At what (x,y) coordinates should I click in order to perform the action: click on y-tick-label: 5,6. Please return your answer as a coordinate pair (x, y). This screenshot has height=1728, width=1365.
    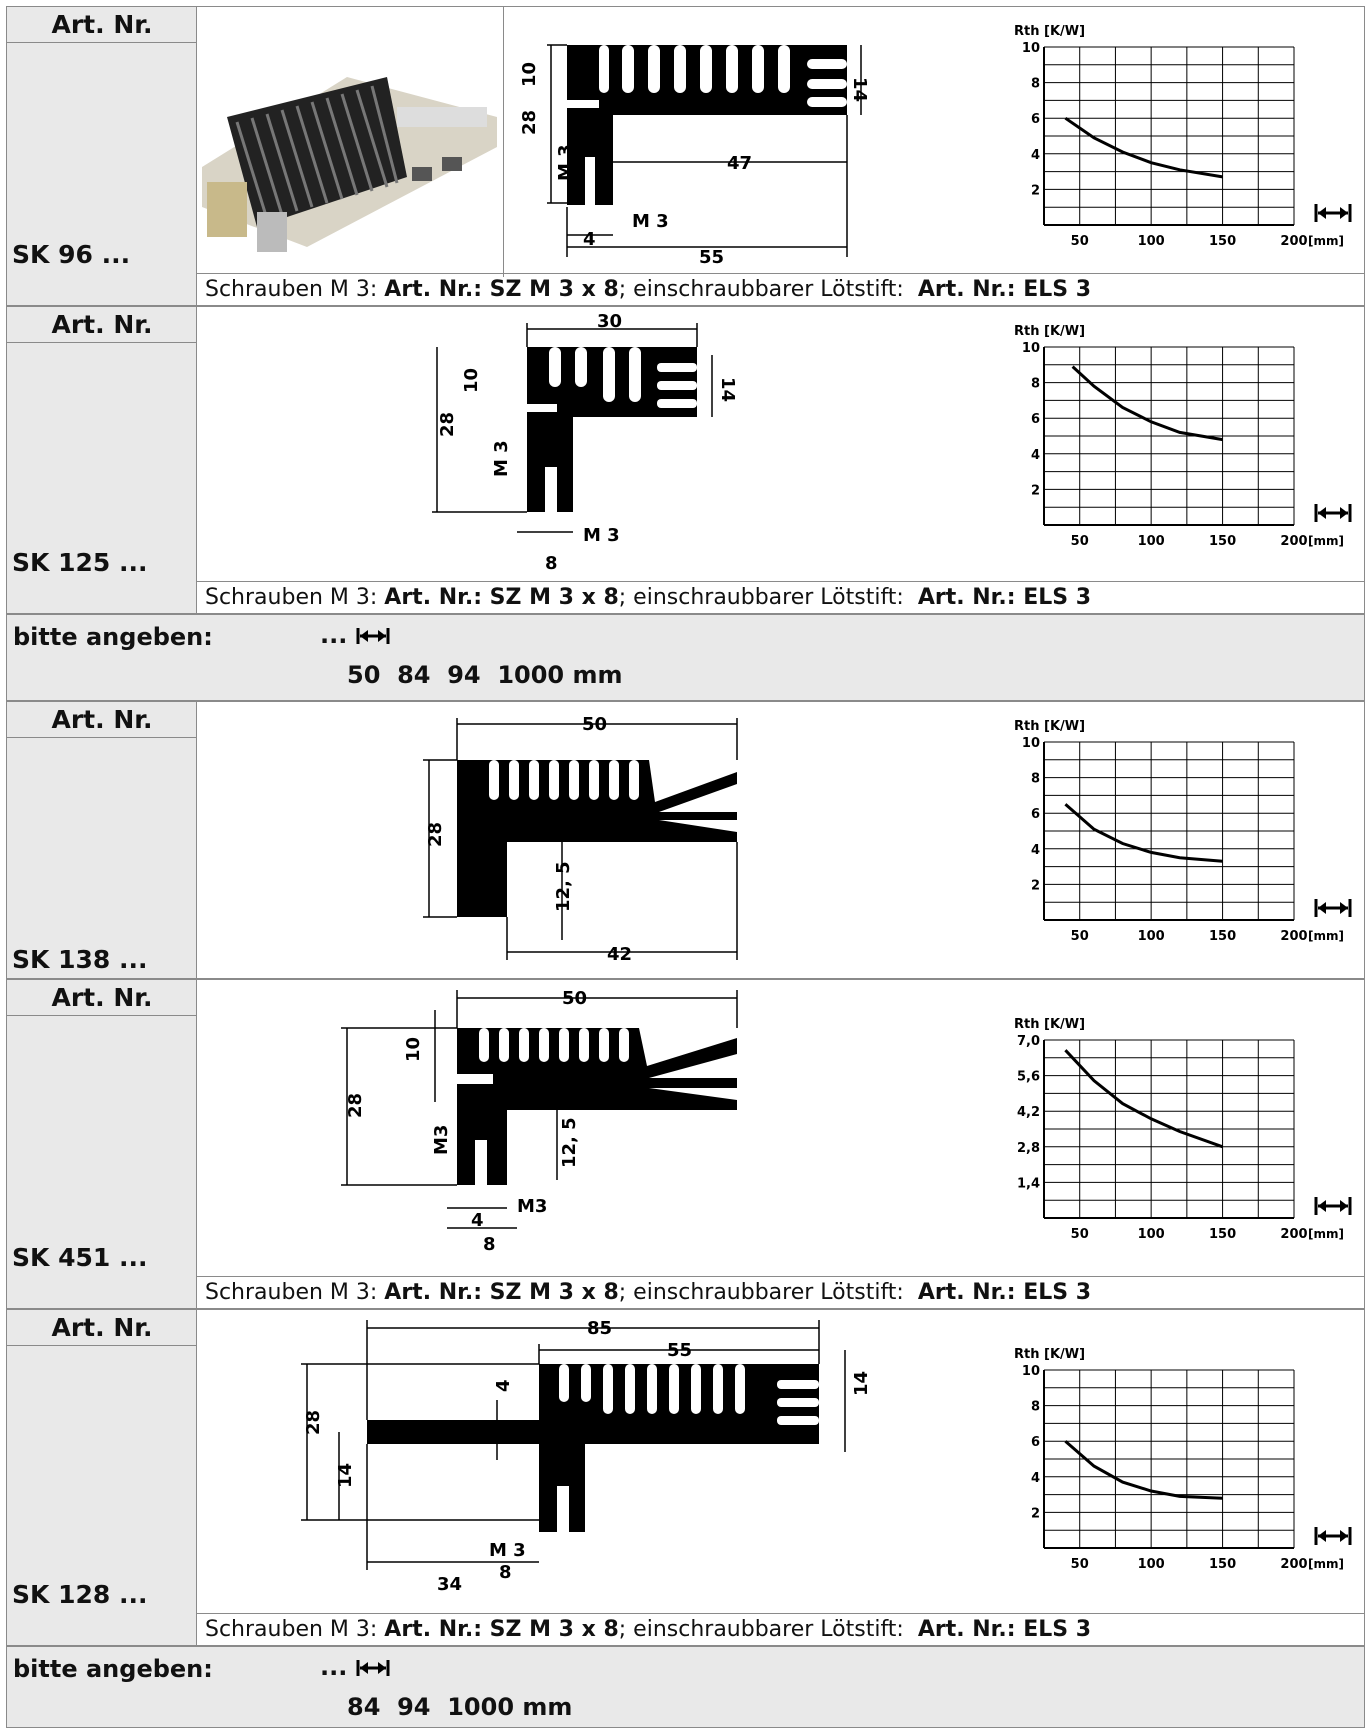
    Looking at the image, I should click on (1028, 1077).